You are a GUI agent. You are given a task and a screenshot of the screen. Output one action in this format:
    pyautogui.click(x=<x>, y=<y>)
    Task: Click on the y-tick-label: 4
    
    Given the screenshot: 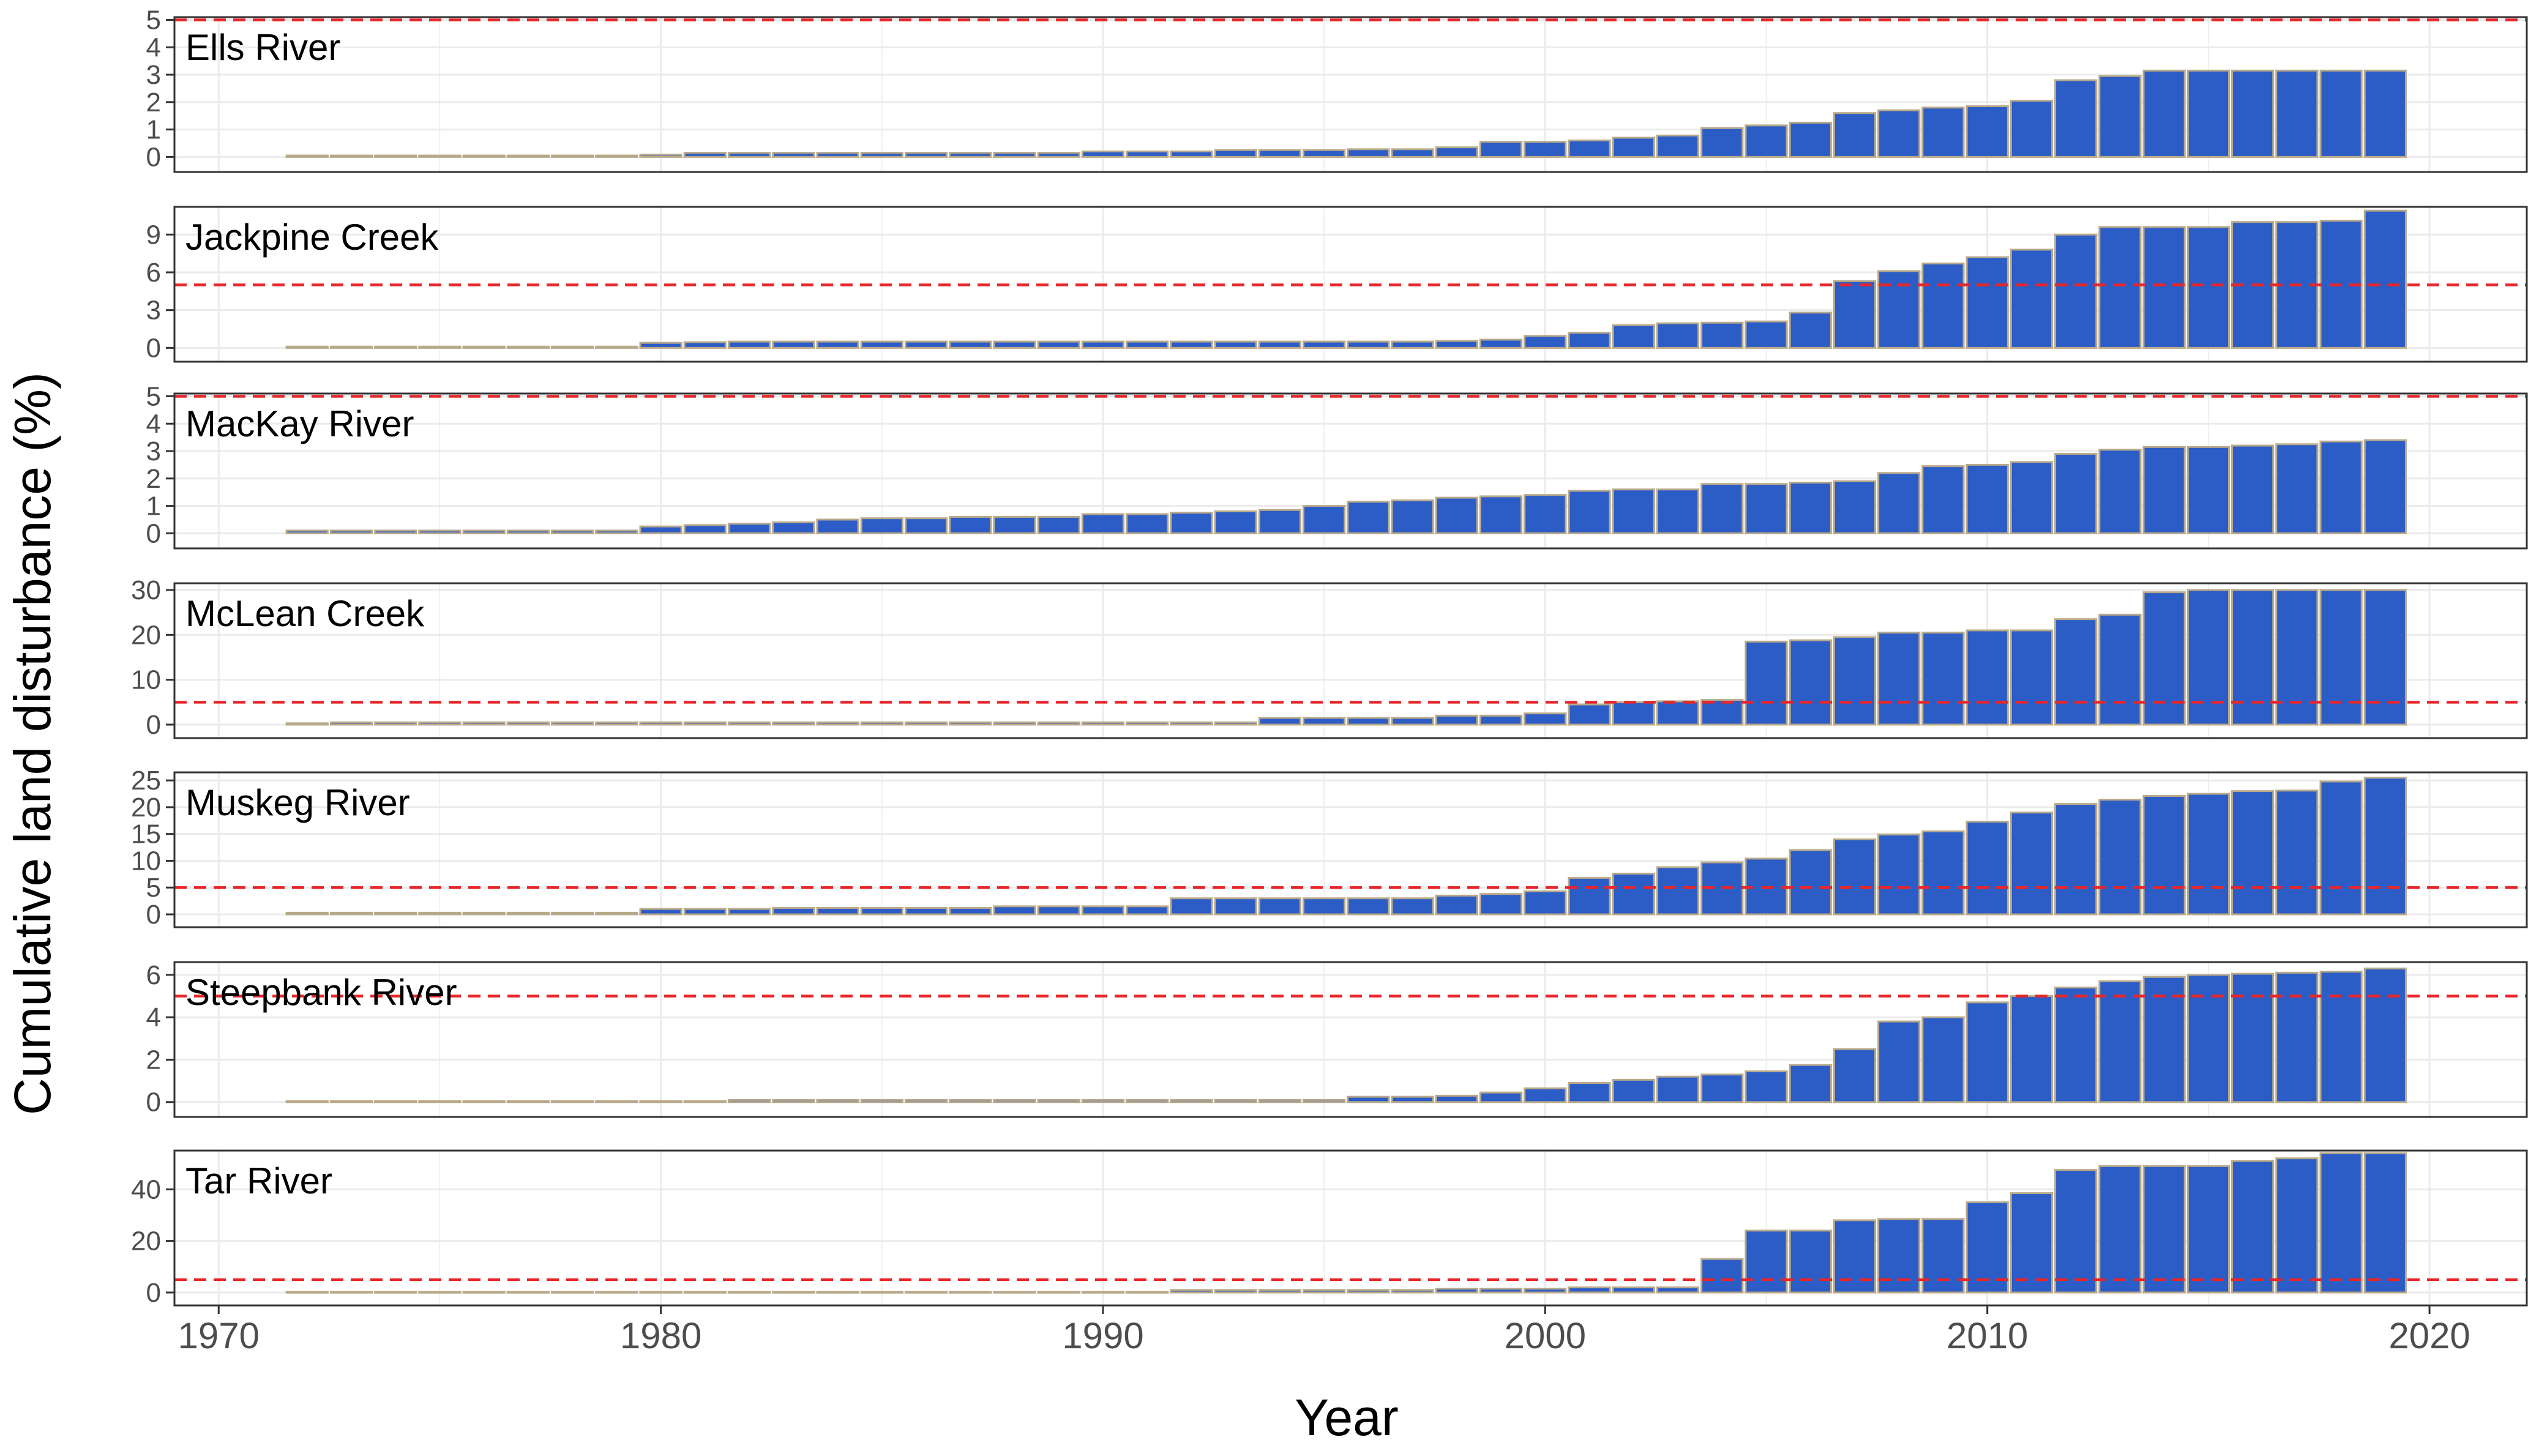 What is the action you would take?
    pyautogui.click(x=153, y=424)
    